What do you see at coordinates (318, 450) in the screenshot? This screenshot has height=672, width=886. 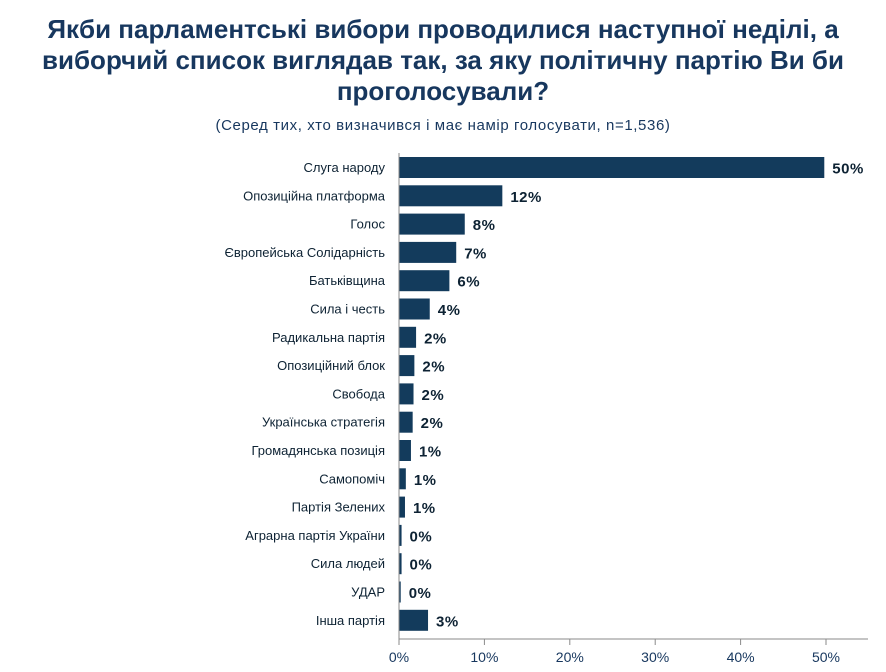 I see `category-label: Громадянська позиція` at bounding box center [318, 450].